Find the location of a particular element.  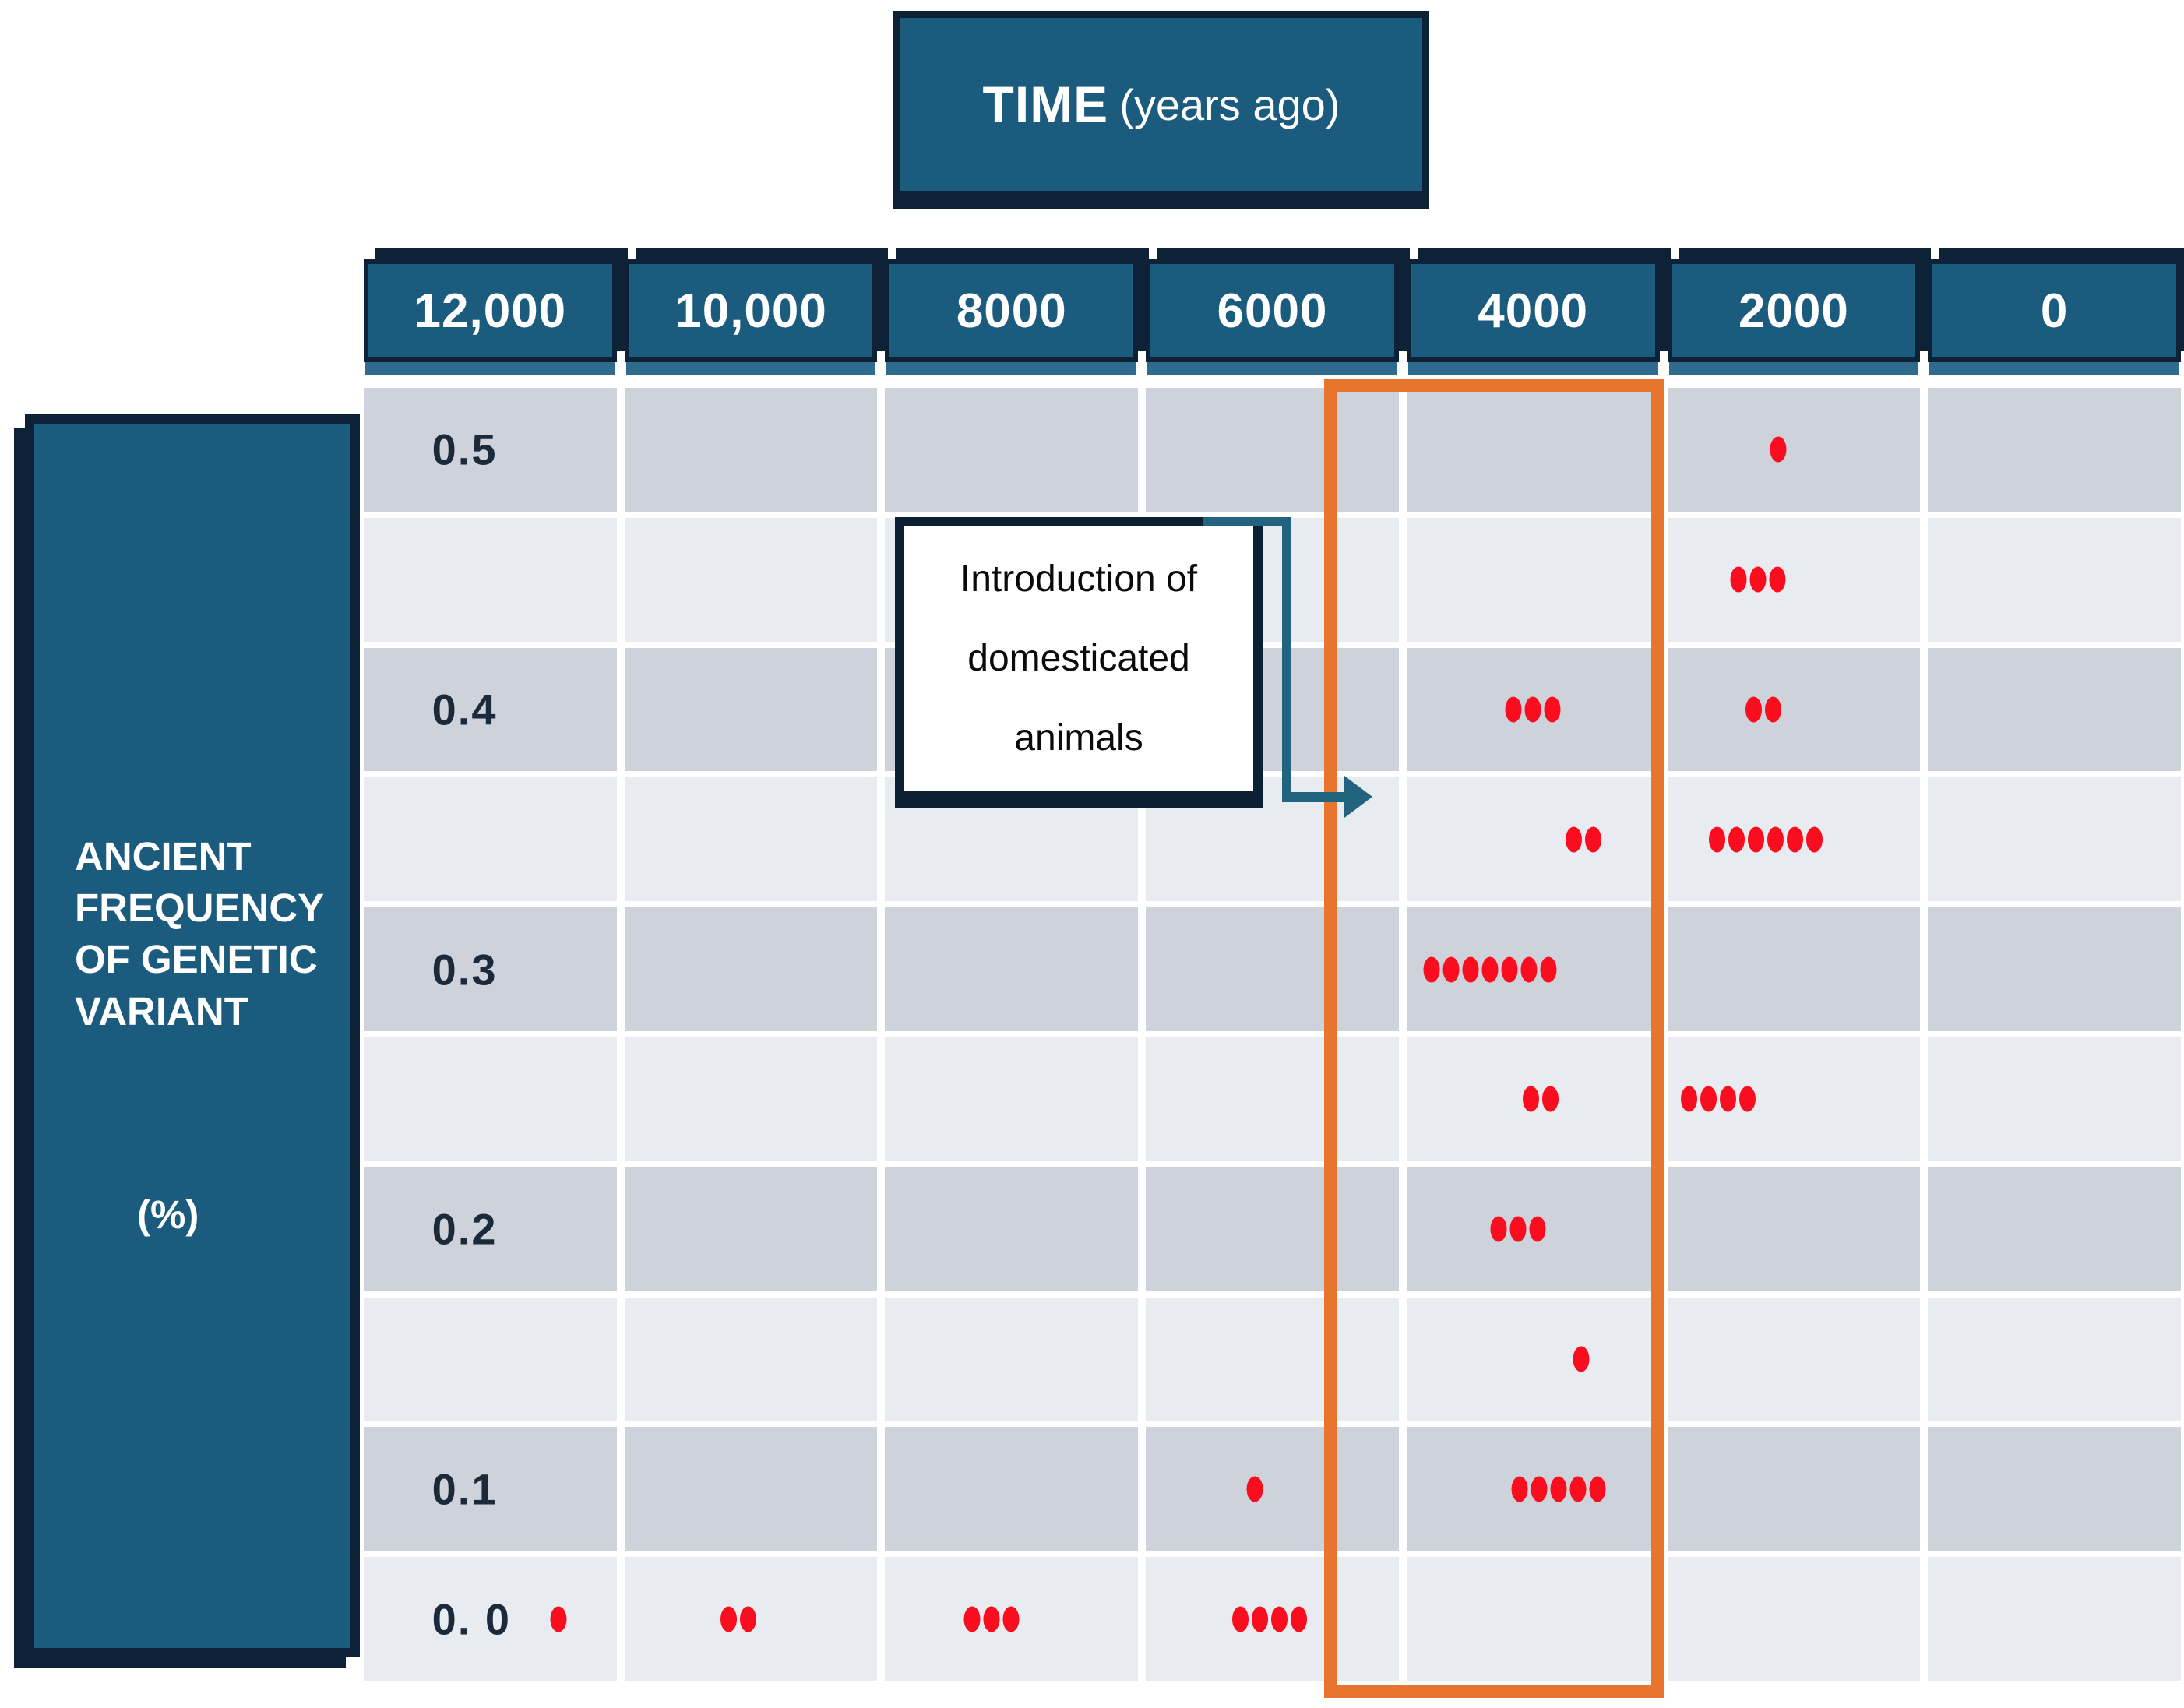

grid-cell-r2-c0: 0.4 is located at coordinates (491, 709).